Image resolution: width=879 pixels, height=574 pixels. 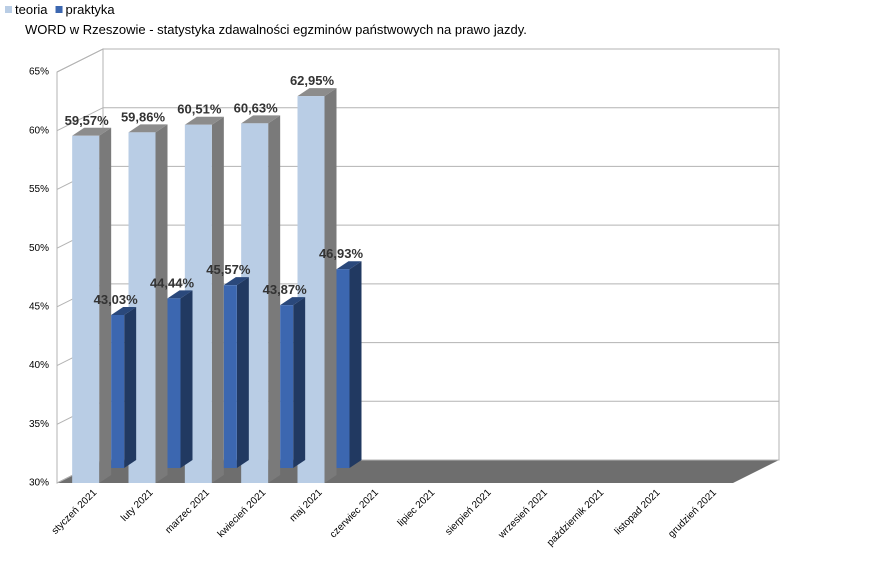 I want to click on y-tick-label: 35%, so click(x=39, y=424).